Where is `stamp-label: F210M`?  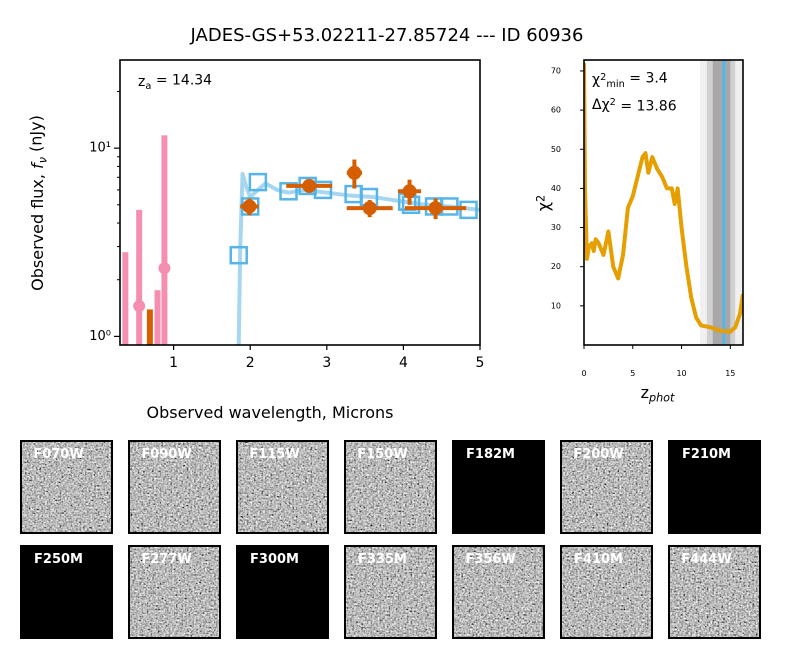 stamp-label: F210M is located at coordinates (706, 454).